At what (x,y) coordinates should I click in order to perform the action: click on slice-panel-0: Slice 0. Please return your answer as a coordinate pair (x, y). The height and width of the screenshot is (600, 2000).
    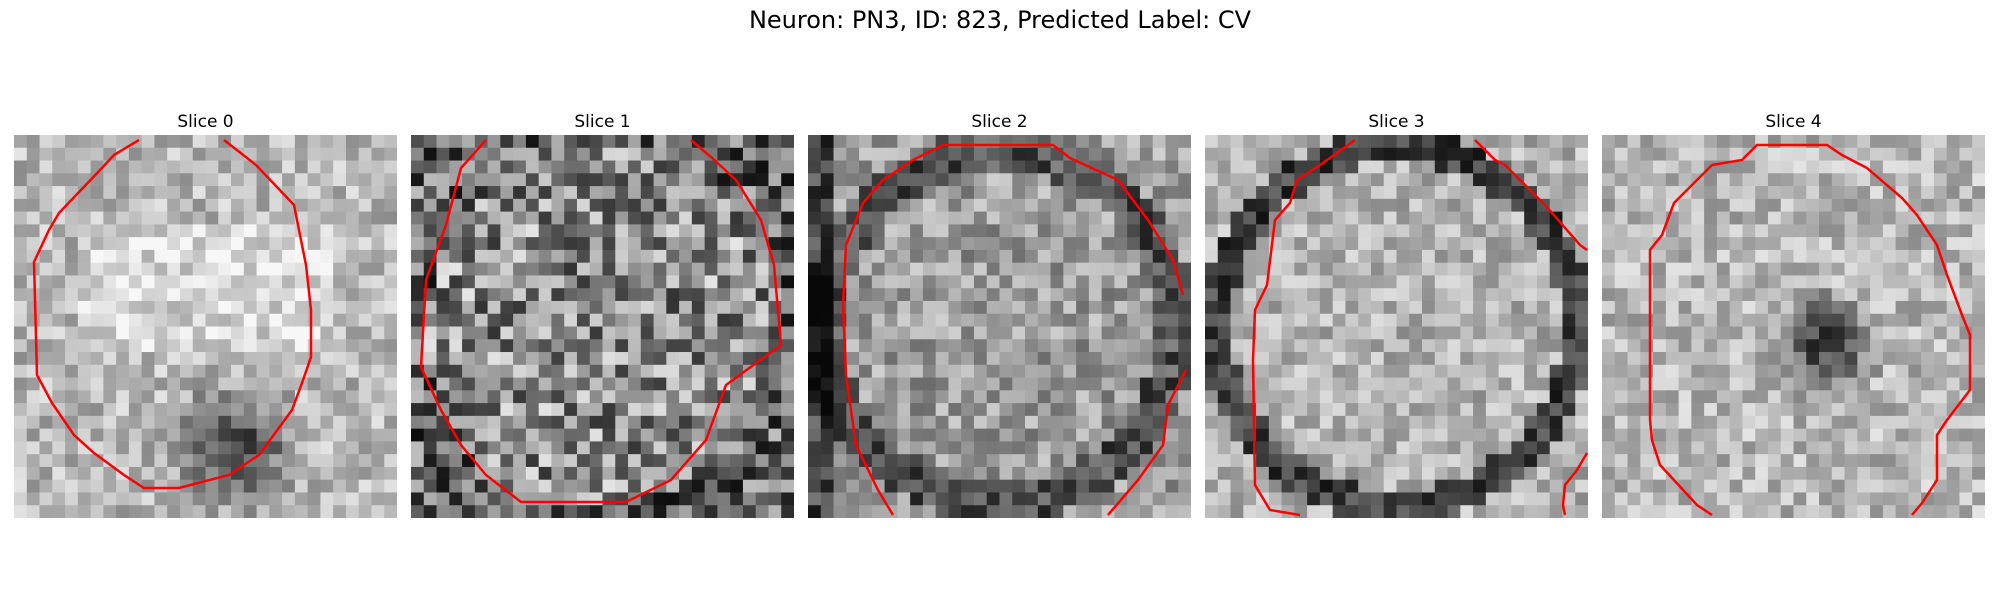
    Looking at the image, I should click on (205, 317).